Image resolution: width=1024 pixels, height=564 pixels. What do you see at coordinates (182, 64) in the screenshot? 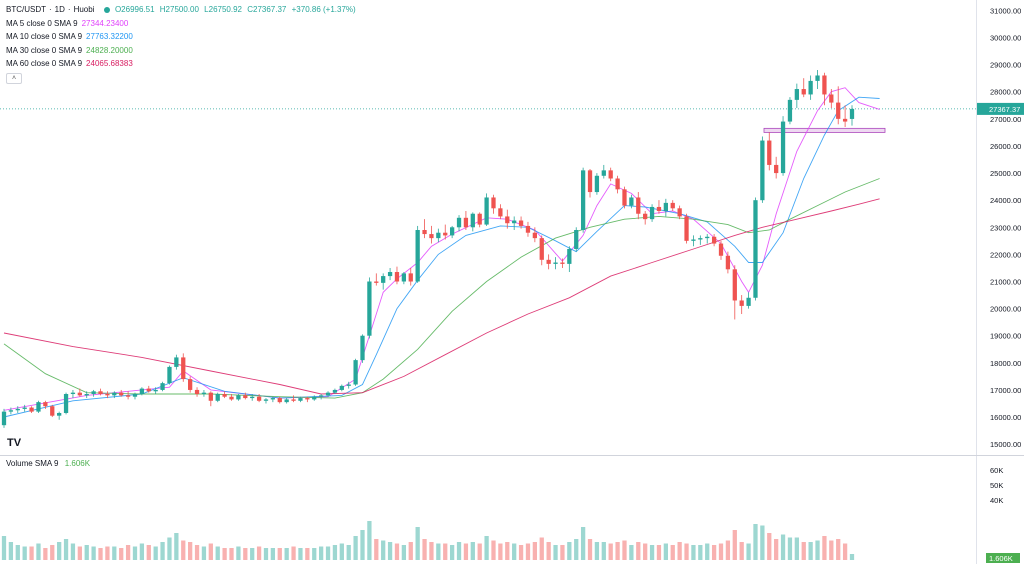
I see `indicator-row: MA 60 close 0 SMA 9 24065.68383` at bounding box center [182, 64].